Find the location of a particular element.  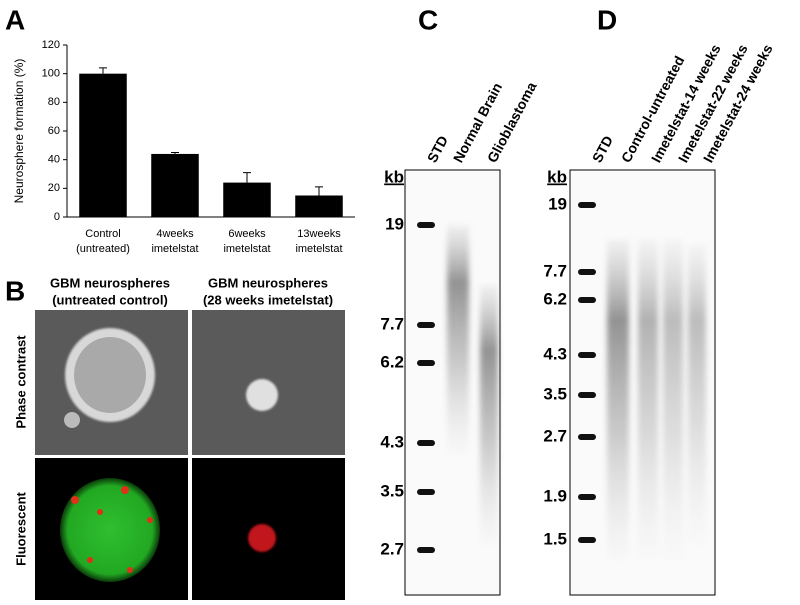

y-tick-label: 0 is located at coordinates (57, 217).